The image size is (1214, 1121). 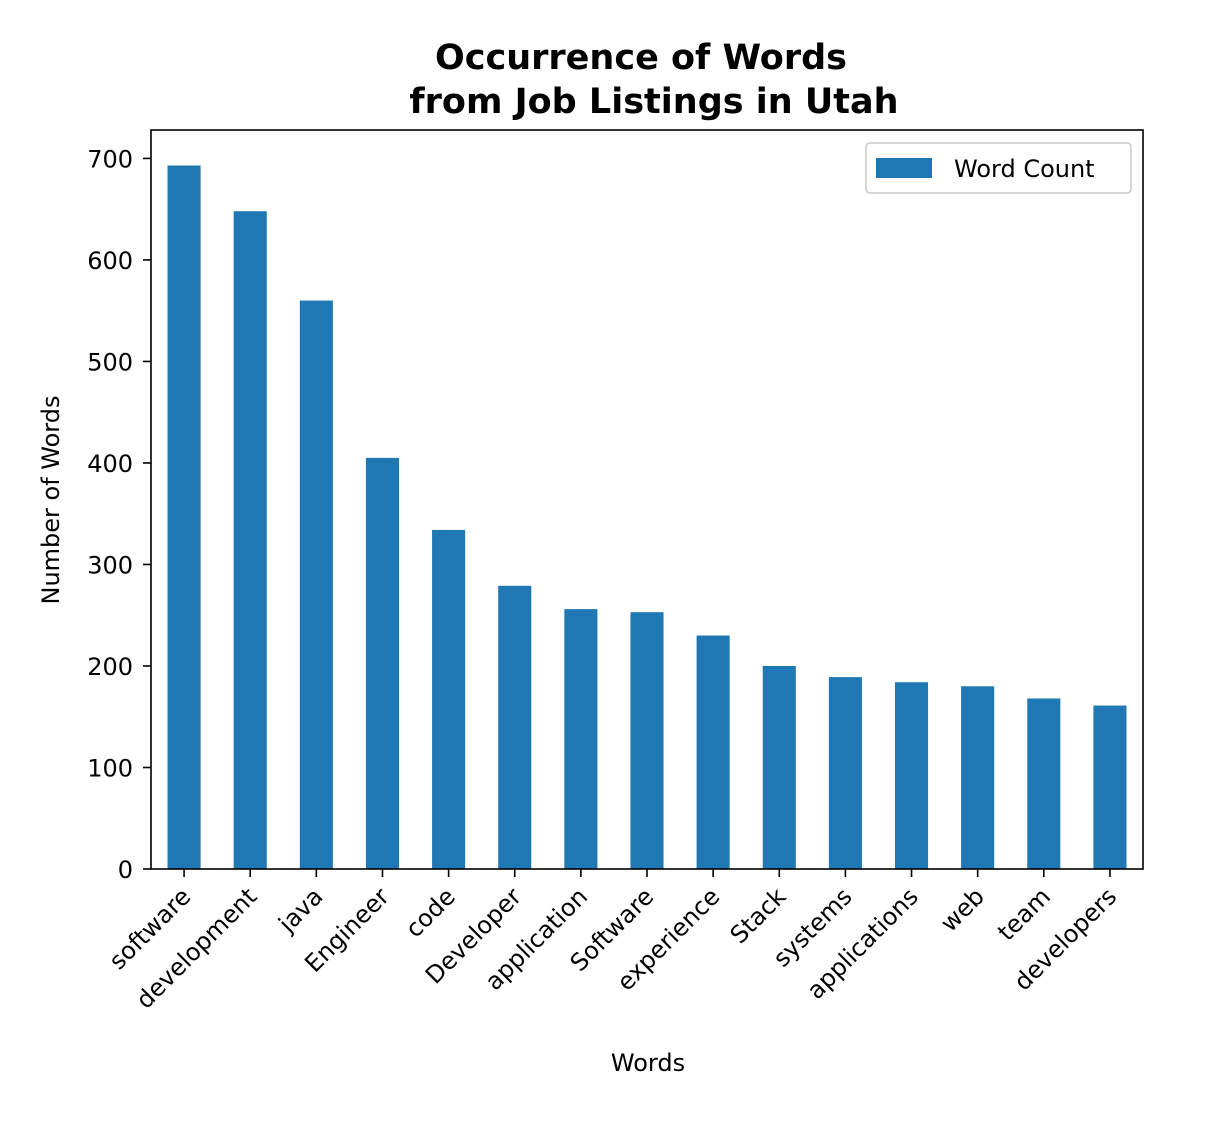 What do you see at coordinates (110, 261) in the screenshot?
I see `y-tick-label: 600` at bounding box center [110, 261].